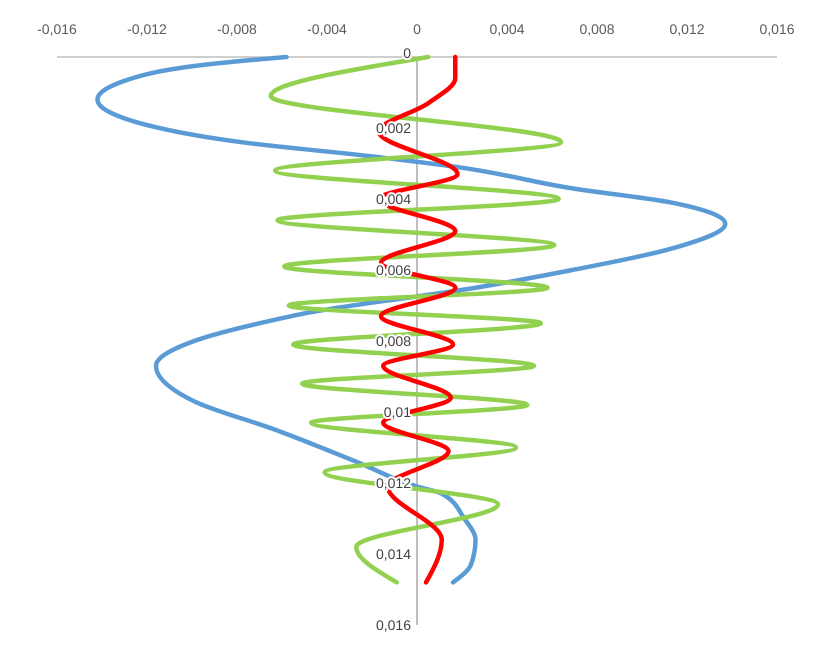  What do you see at coordinates (407, 53) in the screenshot?
I see `y-tick-label: 0` at bounding box center [407, 53].